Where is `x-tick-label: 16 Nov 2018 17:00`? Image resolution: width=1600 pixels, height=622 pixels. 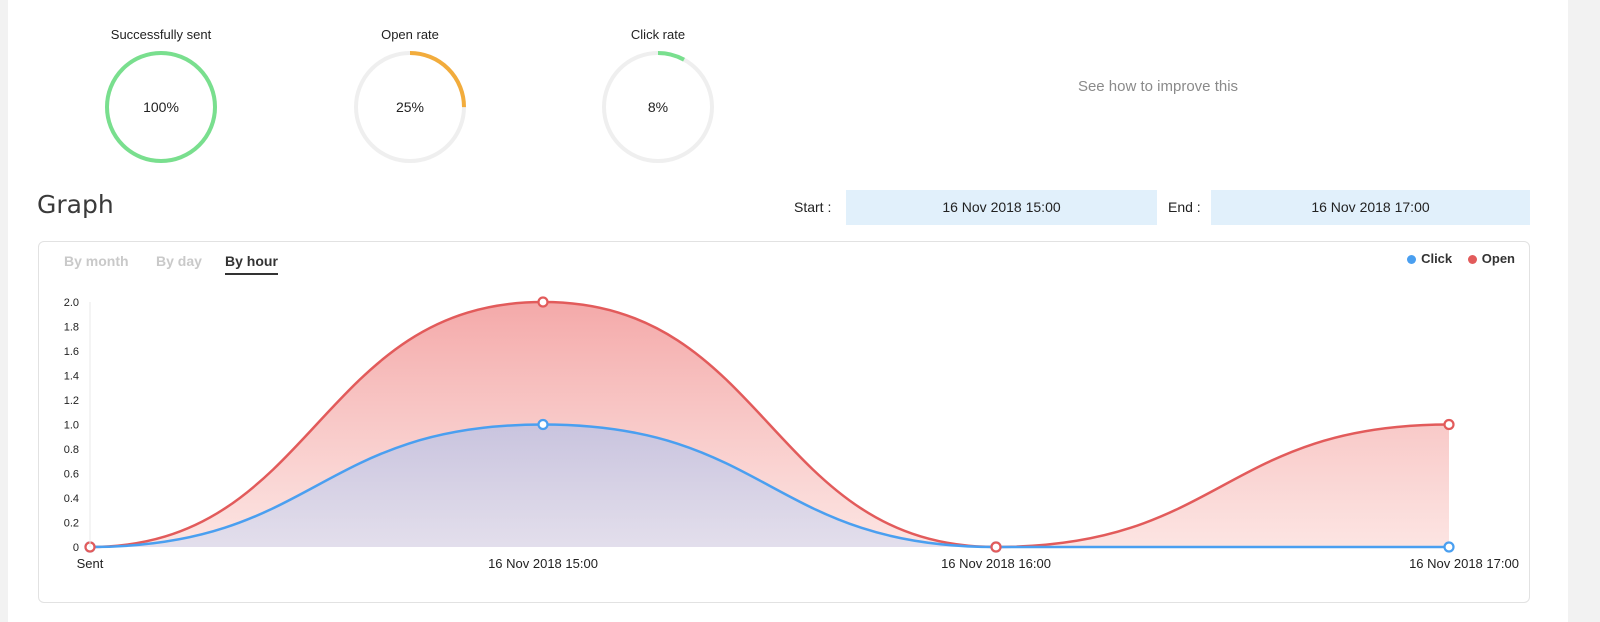
x-tick-label: 16 Nov 2018 17:00 is located at coordinates (1464, 563).